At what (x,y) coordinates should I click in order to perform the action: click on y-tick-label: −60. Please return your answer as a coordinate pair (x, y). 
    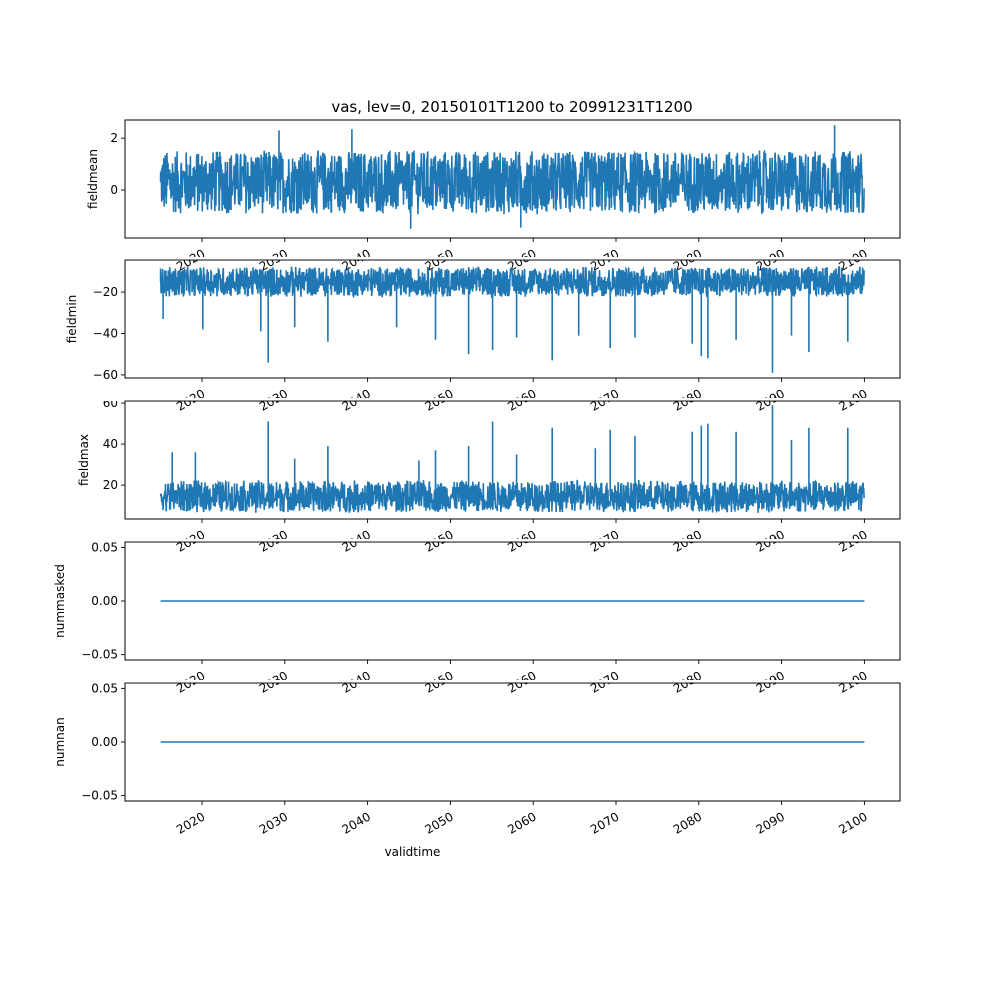
    Looking at the image, I should click on (105, 375).